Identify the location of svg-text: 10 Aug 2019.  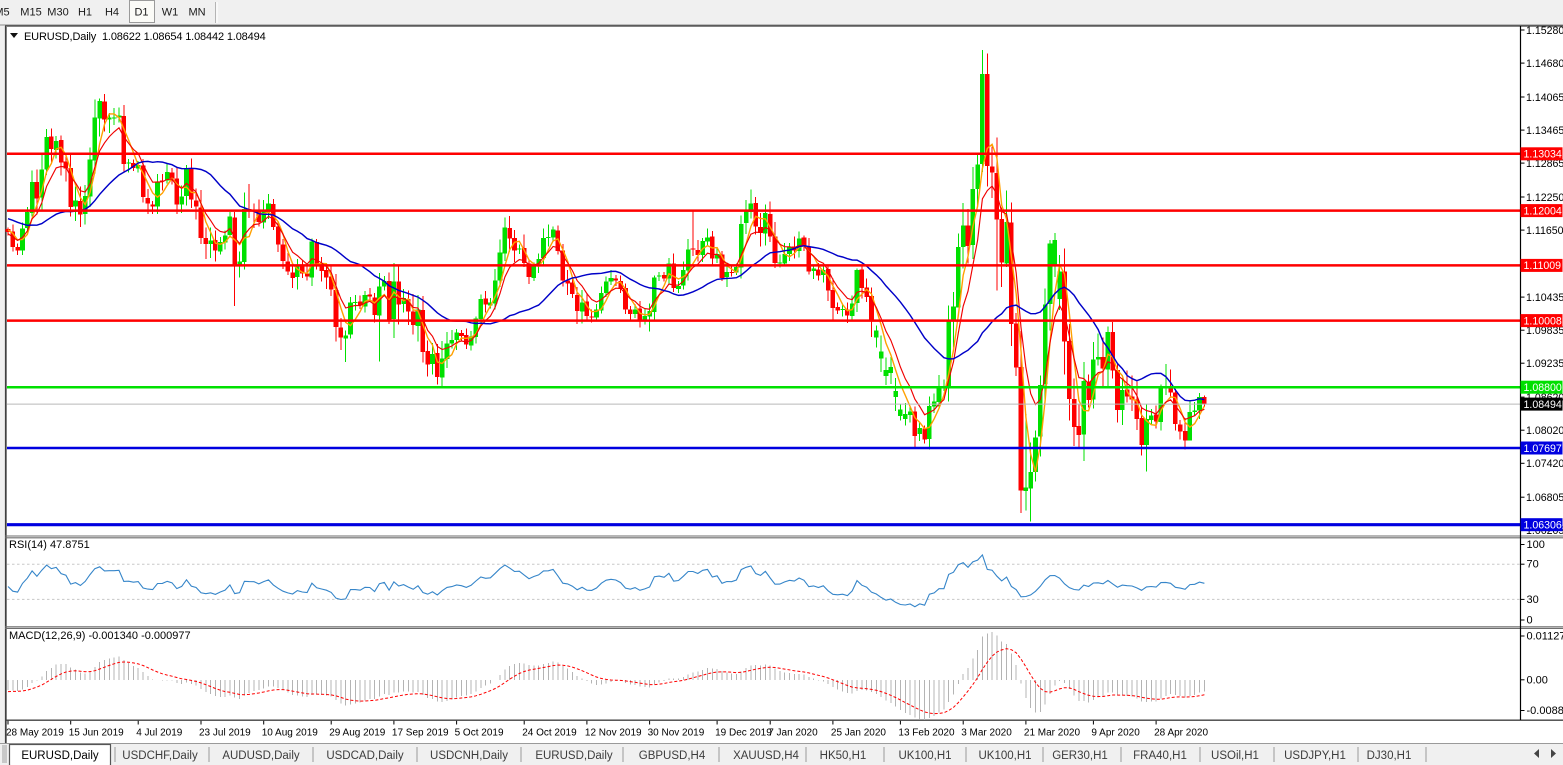
(290, 733).